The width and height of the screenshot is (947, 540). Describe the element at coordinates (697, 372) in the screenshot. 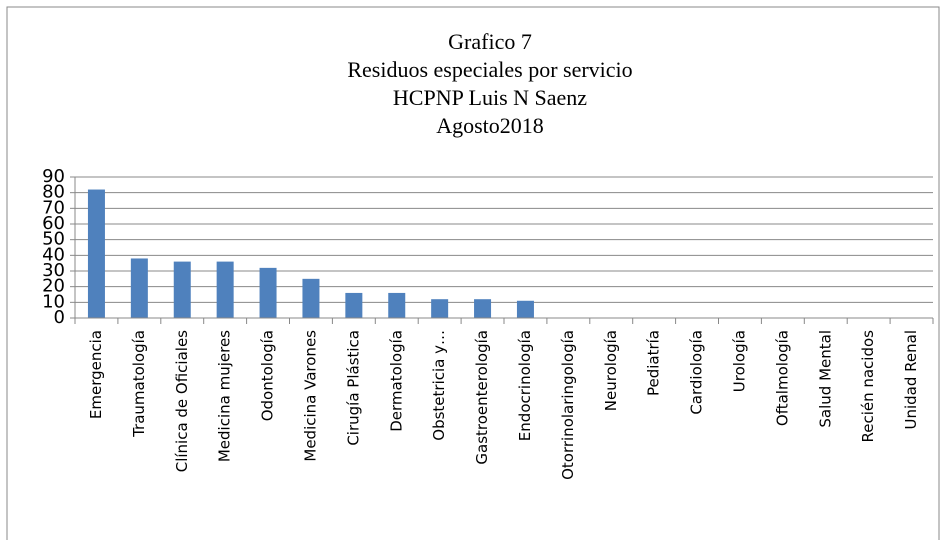

I see `x-tick-label: Cardiología` at that location.